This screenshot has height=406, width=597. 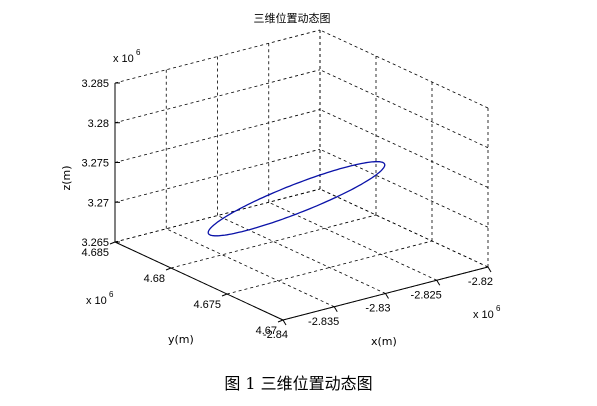 What do you see at coordinates (95, 84) in the screenshot?
I see `z-tick-label: 3.285` at bounding box center [95, 84].